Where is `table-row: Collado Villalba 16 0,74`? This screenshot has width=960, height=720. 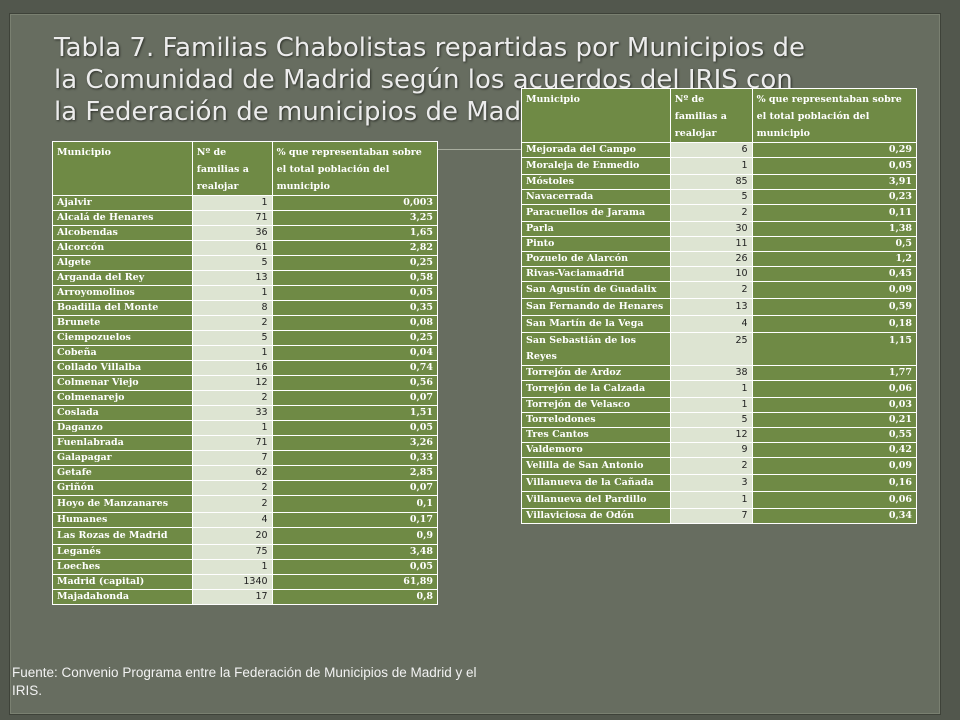
table-row: Collado Villalba 16 0,74 is located at coordinates (245, 368).